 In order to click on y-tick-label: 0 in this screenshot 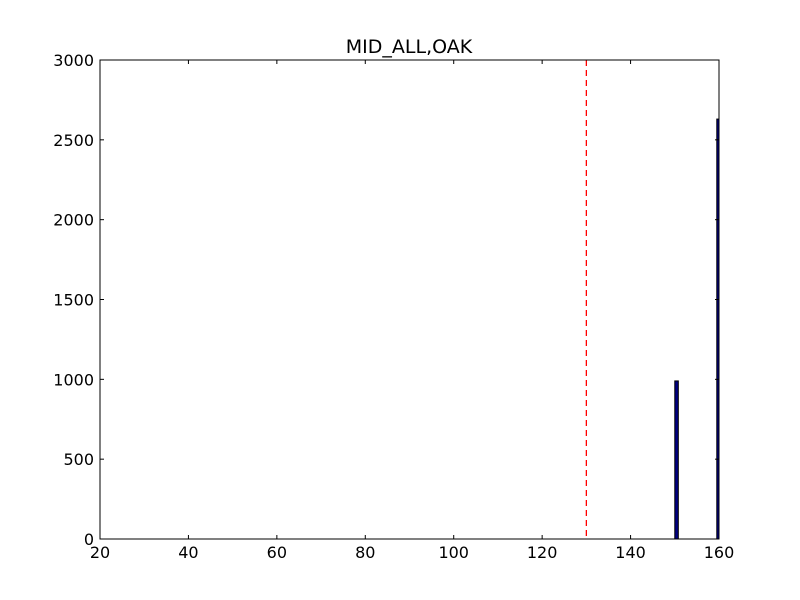, I will do `click(89, 539)`.